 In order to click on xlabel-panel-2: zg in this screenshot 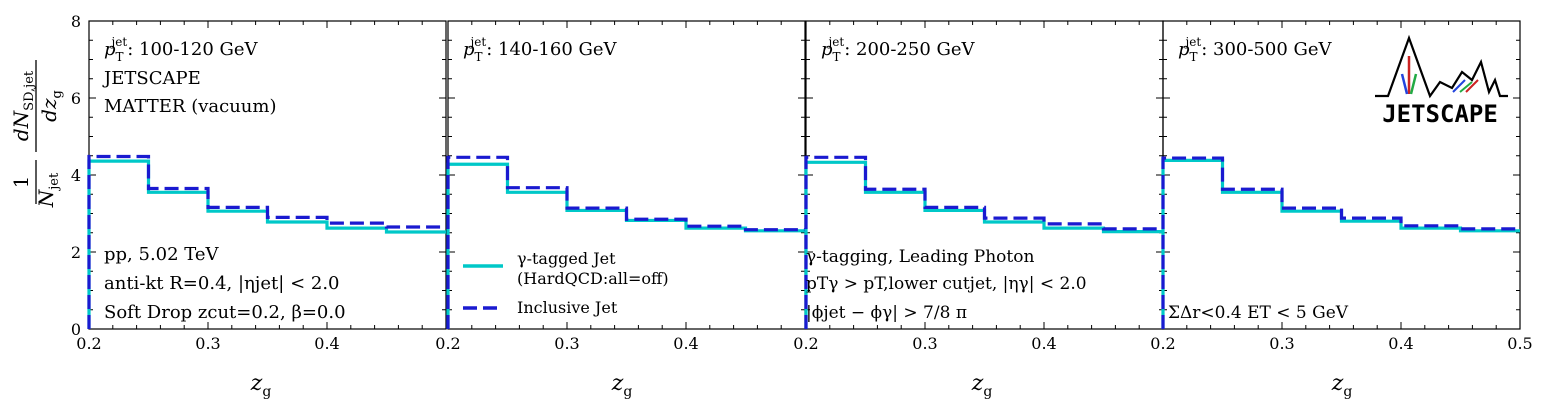, I will do `click(622, 385)`.